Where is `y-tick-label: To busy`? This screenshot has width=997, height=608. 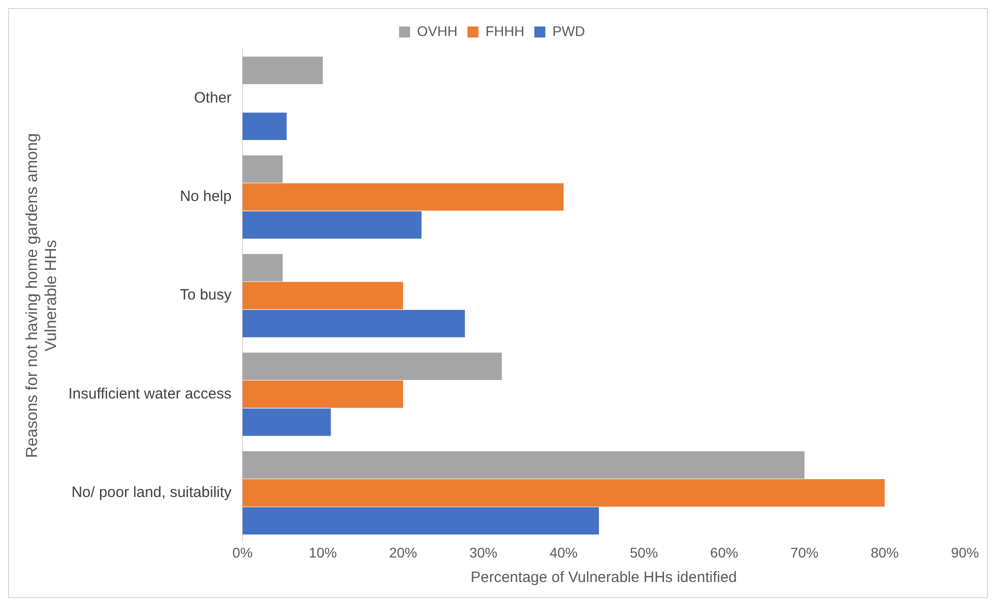 y-tick-label: To busy is located at coordinates (206, 295).